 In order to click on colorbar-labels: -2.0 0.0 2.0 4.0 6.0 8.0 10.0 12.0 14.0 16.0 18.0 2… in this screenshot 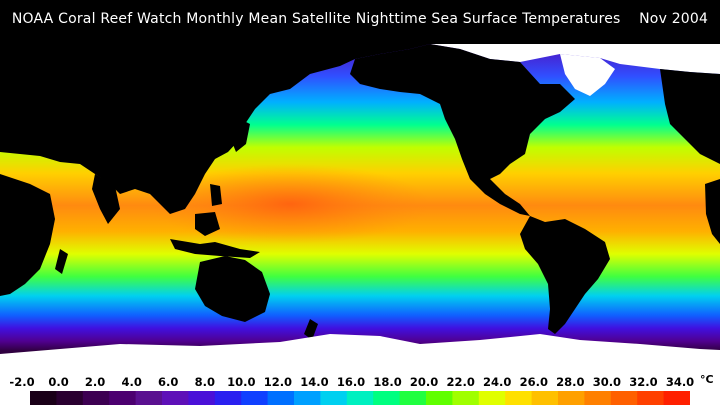, I will do `click(360, 383)`.